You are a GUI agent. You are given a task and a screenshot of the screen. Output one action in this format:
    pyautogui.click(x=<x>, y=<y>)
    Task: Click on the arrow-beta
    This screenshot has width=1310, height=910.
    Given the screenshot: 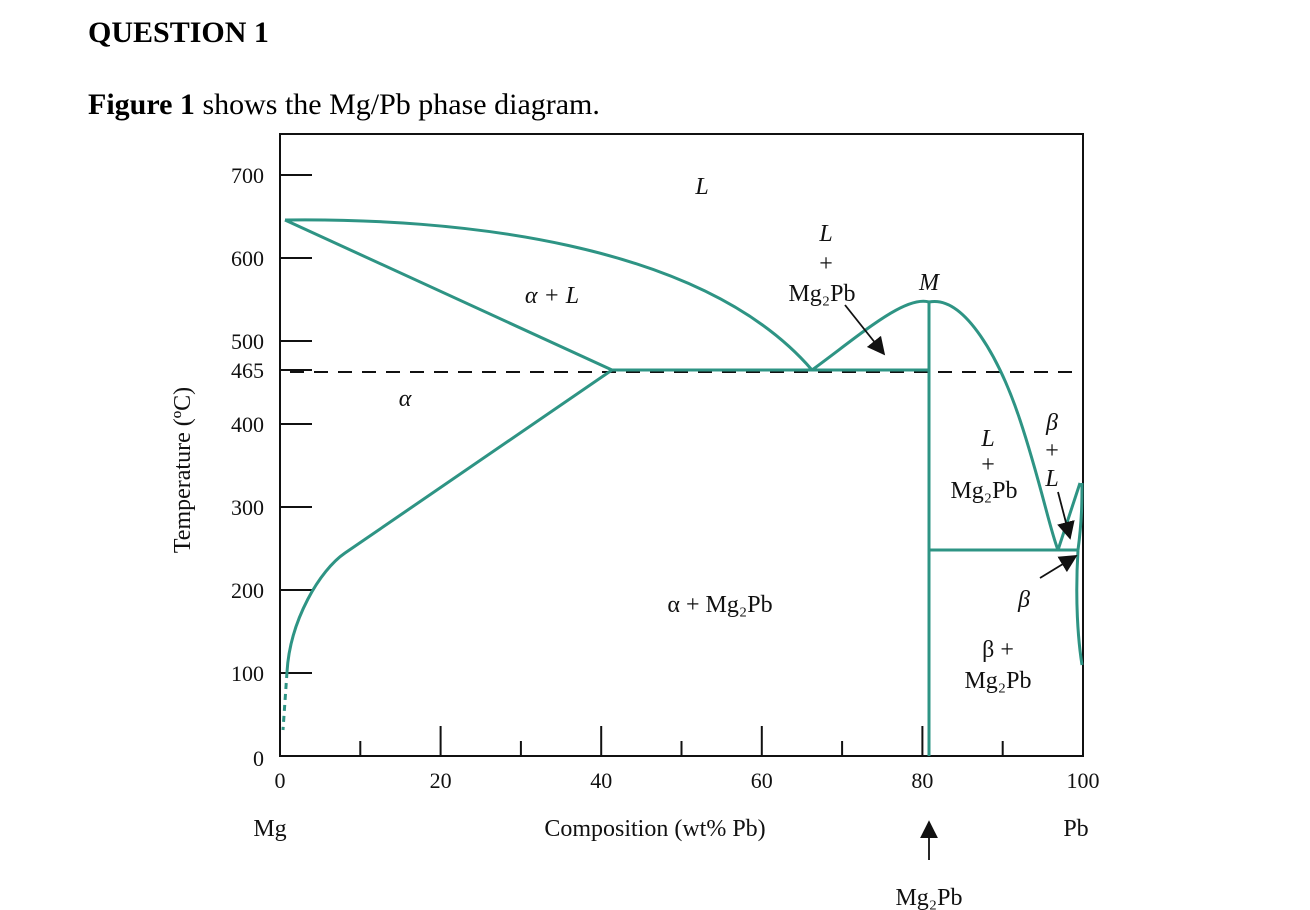 What is the action you would take?
    pyautogui.click(x=1058, y=567)
    